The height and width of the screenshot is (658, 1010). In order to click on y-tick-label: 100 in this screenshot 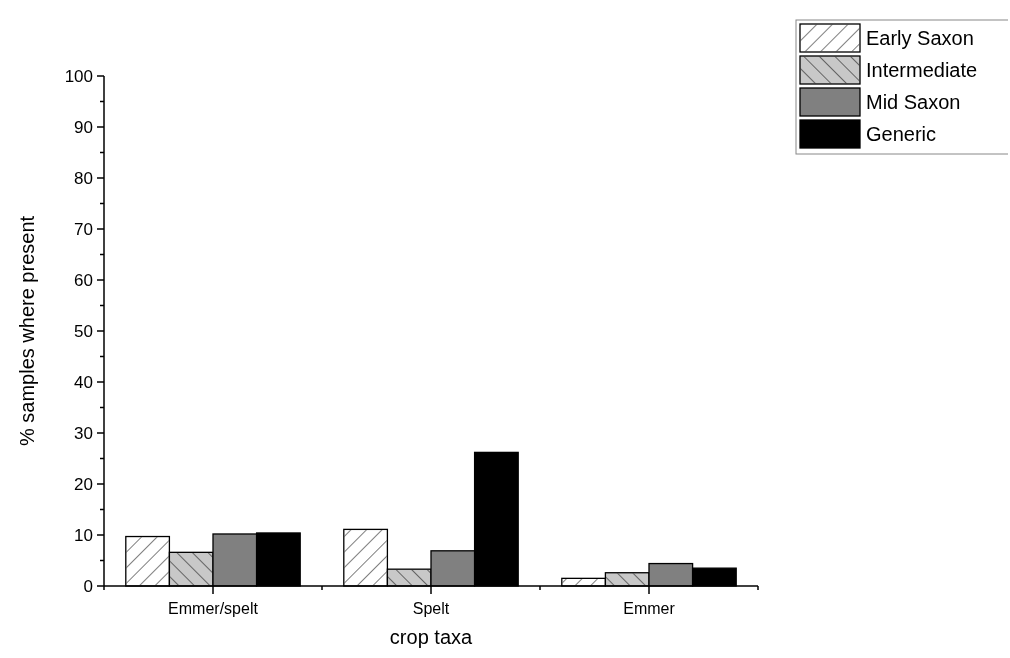, I will do `click(78, 76)`.